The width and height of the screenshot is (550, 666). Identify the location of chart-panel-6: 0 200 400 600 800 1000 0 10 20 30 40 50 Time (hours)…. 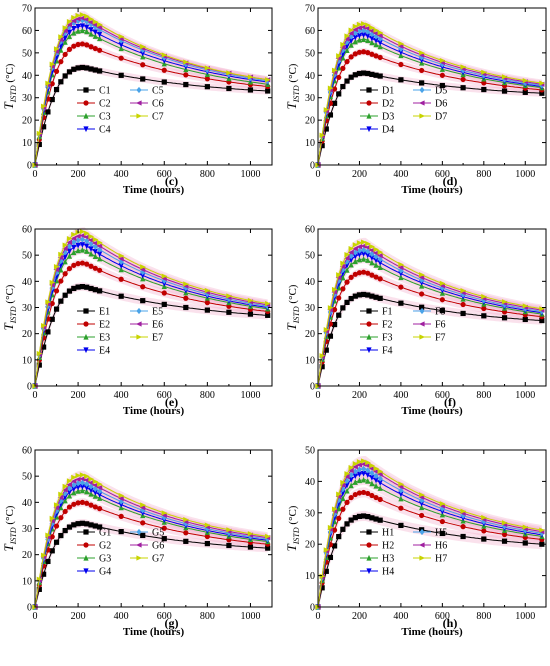
(415, 542).